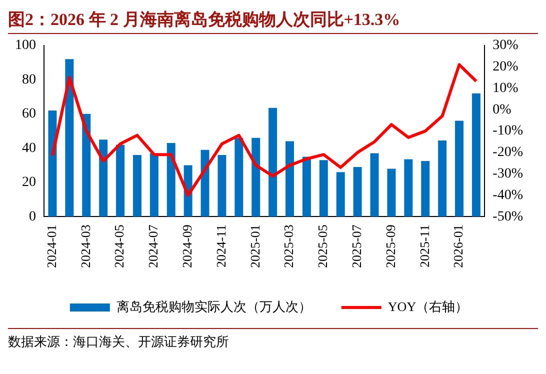 The height and width of the screenshot is (374, 546). I want to click on y-tick-label: 0, so click(32, 216).